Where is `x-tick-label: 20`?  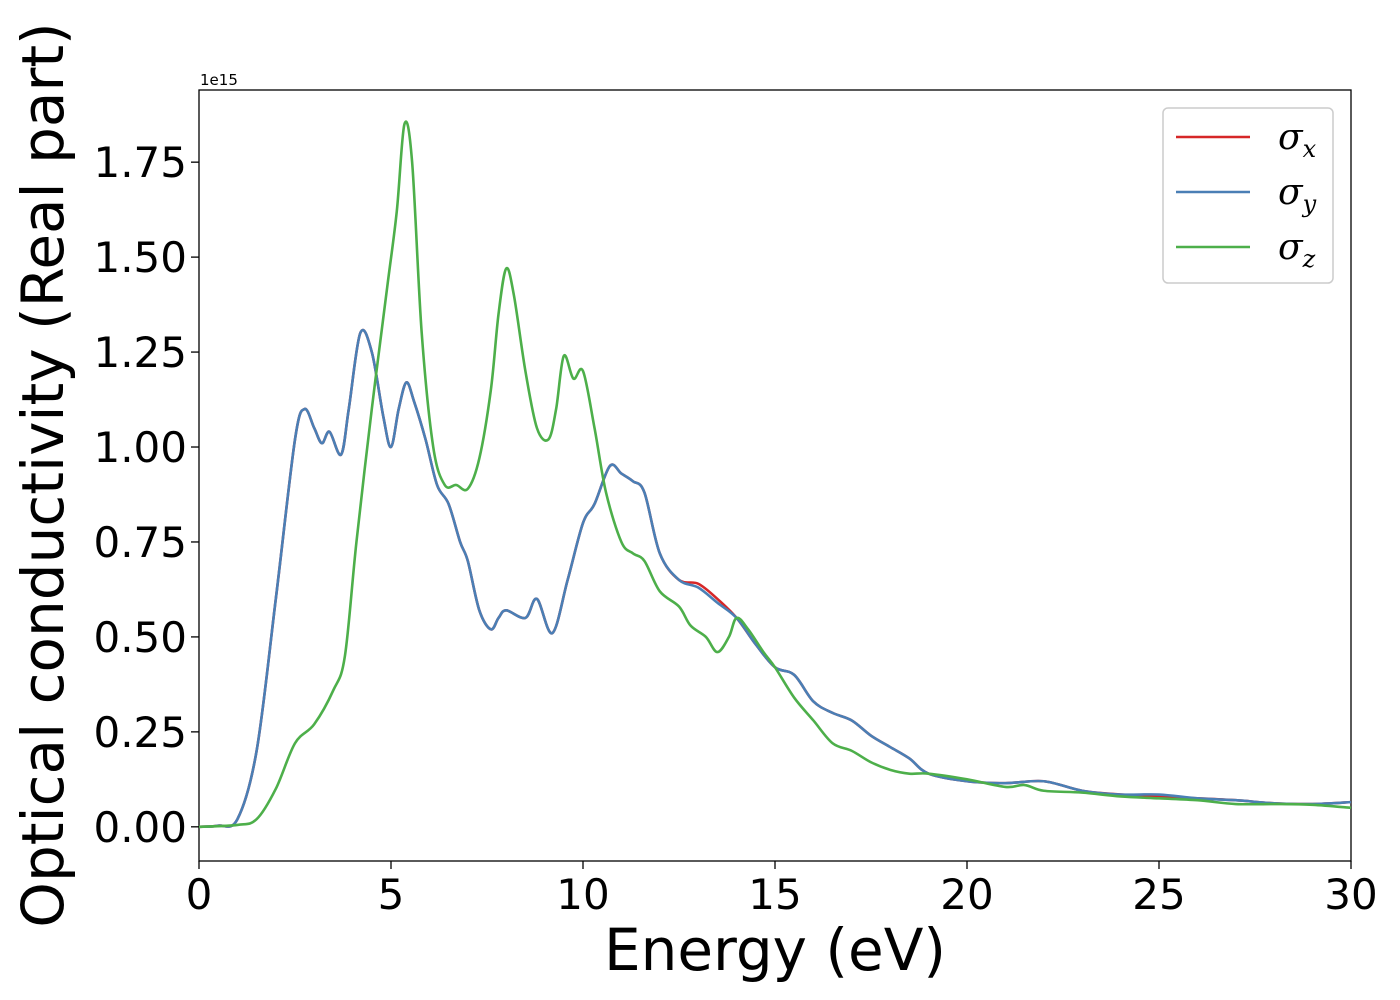 x-tick-label: 20 is located at coordinates (966, 894).